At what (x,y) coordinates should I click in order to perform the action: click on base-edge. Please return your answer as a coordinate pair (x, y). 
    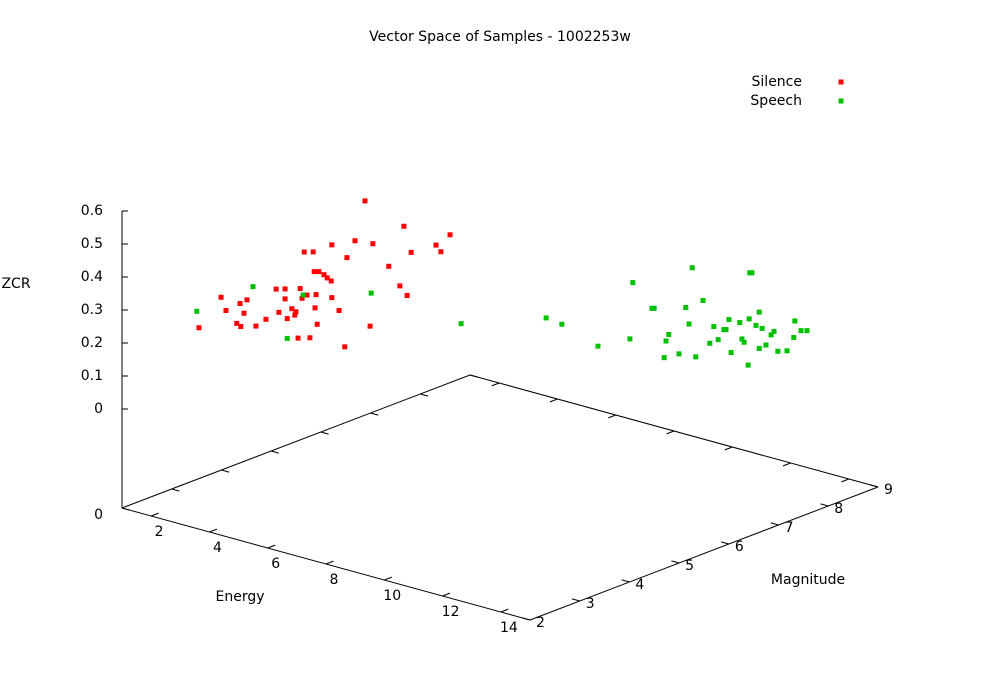
    Looking at the image, I should click on (296, 441).